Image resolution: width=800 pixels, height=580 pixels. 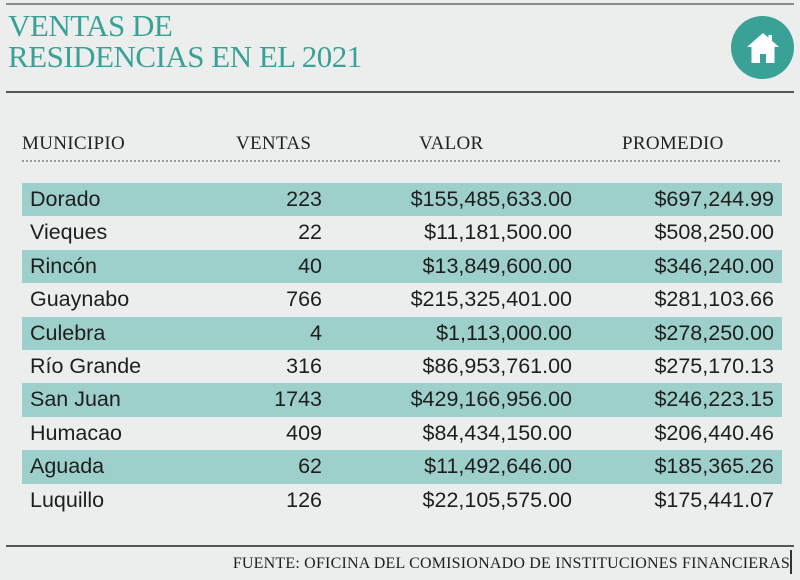 I want to click on cell-valor: $155,485,633.00, so click(x=491, y=199).